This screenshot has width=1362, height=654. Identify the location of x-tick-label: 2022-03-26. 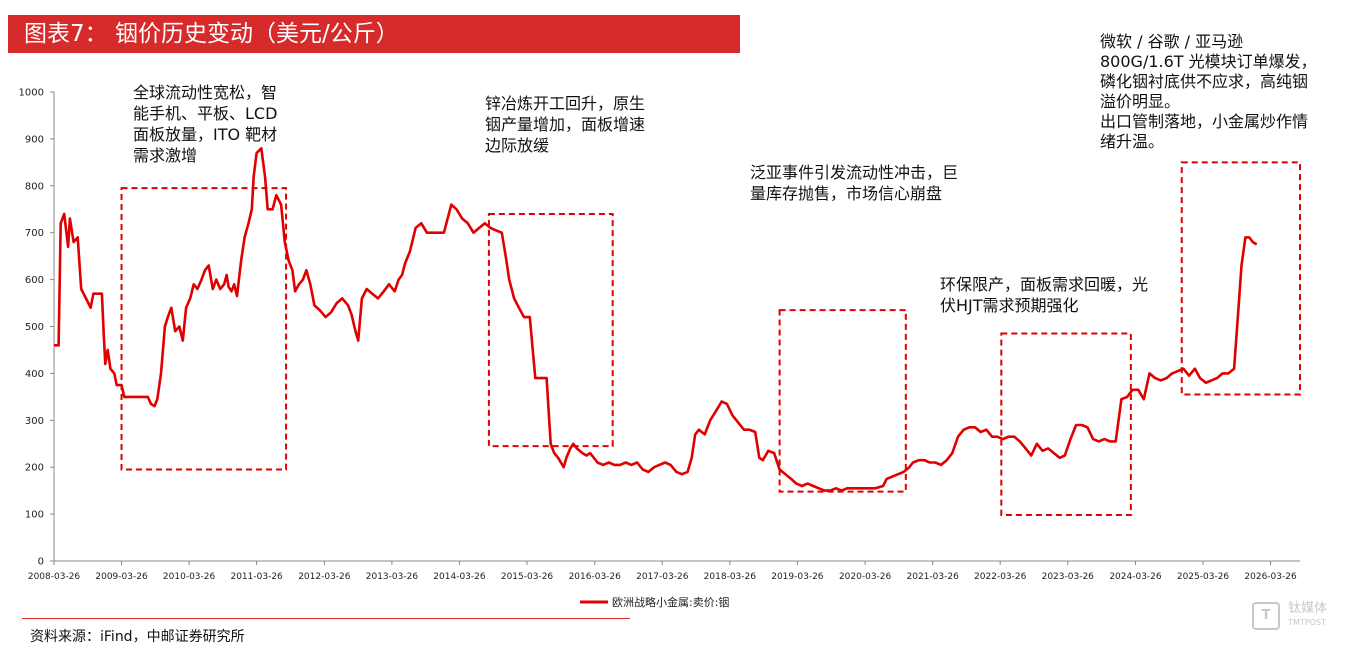
(1000, 577).